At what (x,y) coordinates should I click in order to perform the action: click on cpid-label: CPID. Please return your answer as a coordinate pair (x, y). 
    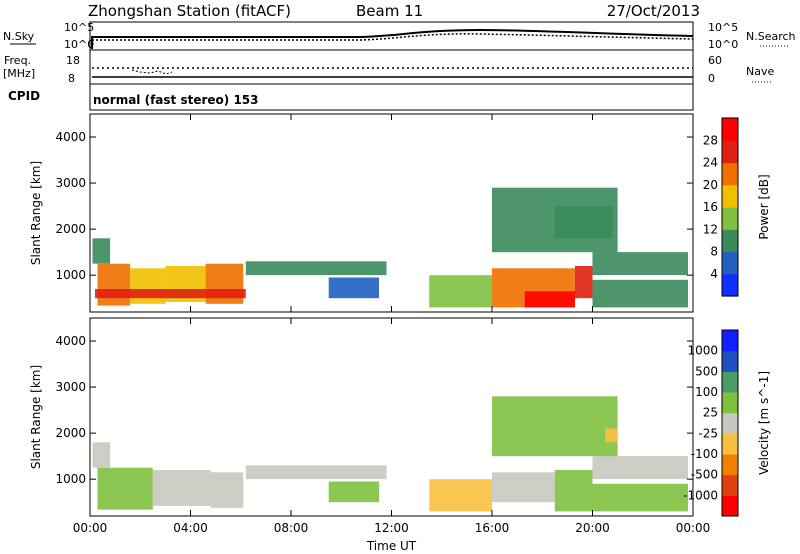
    Looking at the image, I should click on (24, 96).